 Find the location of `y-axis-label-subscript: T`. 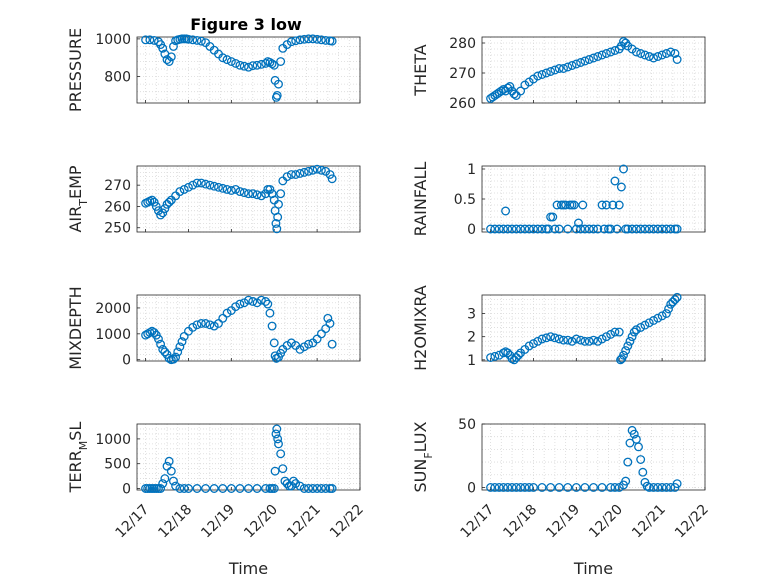

y-axis-label-subscript: T is located at coordinates (83, 203).